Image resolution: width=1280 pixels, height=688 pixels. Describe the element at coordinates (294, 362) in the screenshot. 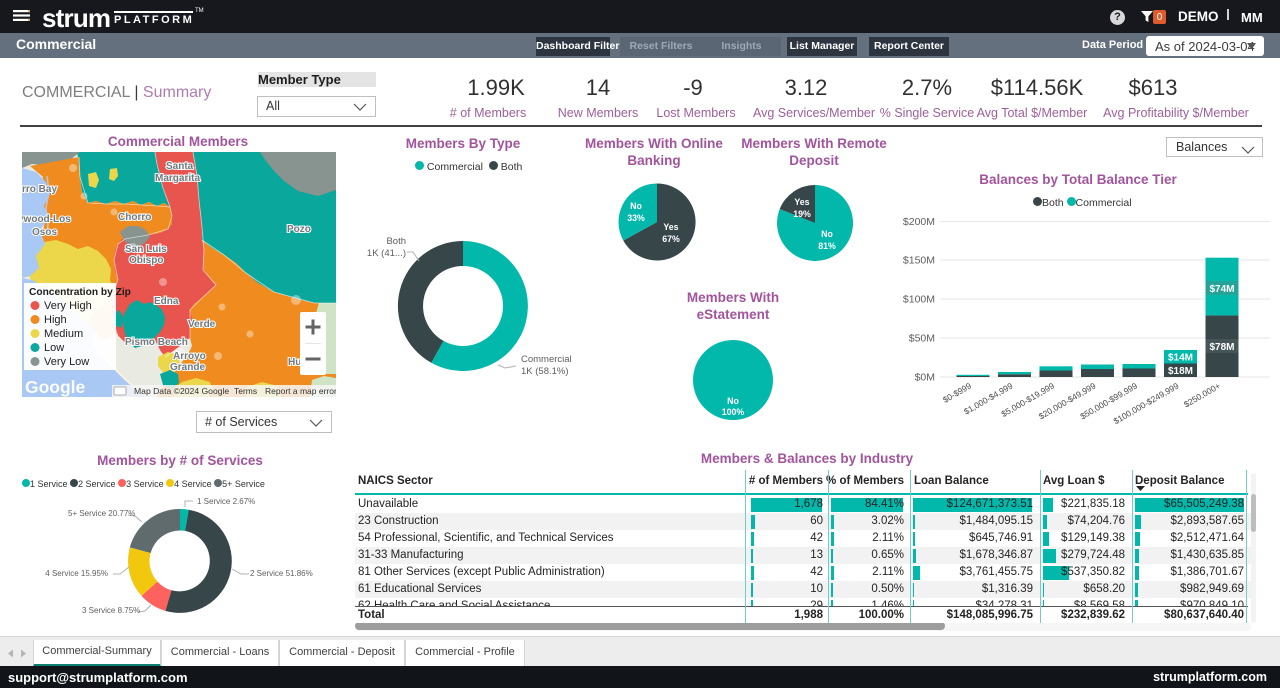

I see `svg-text: Hu` at that location.